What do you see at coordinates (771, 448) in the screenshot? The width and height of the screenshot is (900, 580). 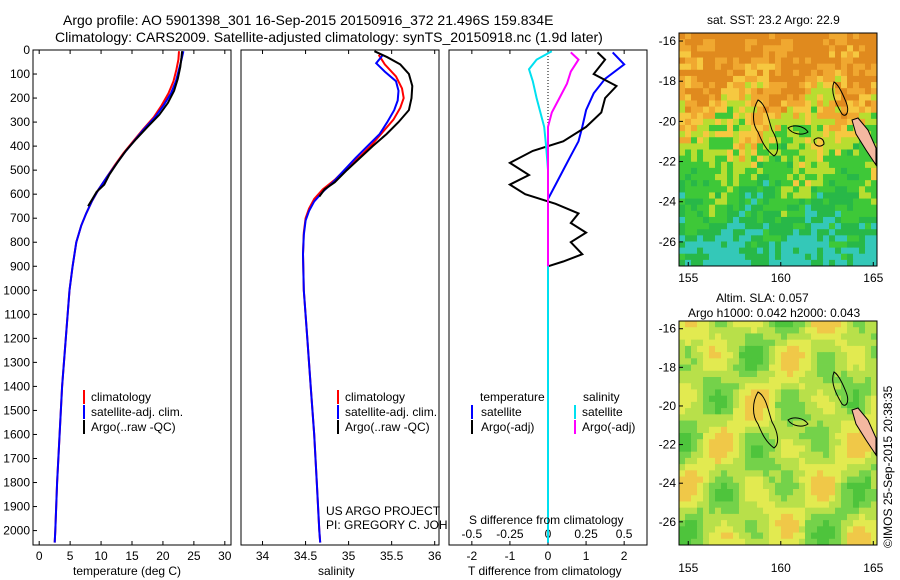 I see `sla-map-axes: 155 160 165-16-18-20-22-24-26` at bounding box center [771, 448].